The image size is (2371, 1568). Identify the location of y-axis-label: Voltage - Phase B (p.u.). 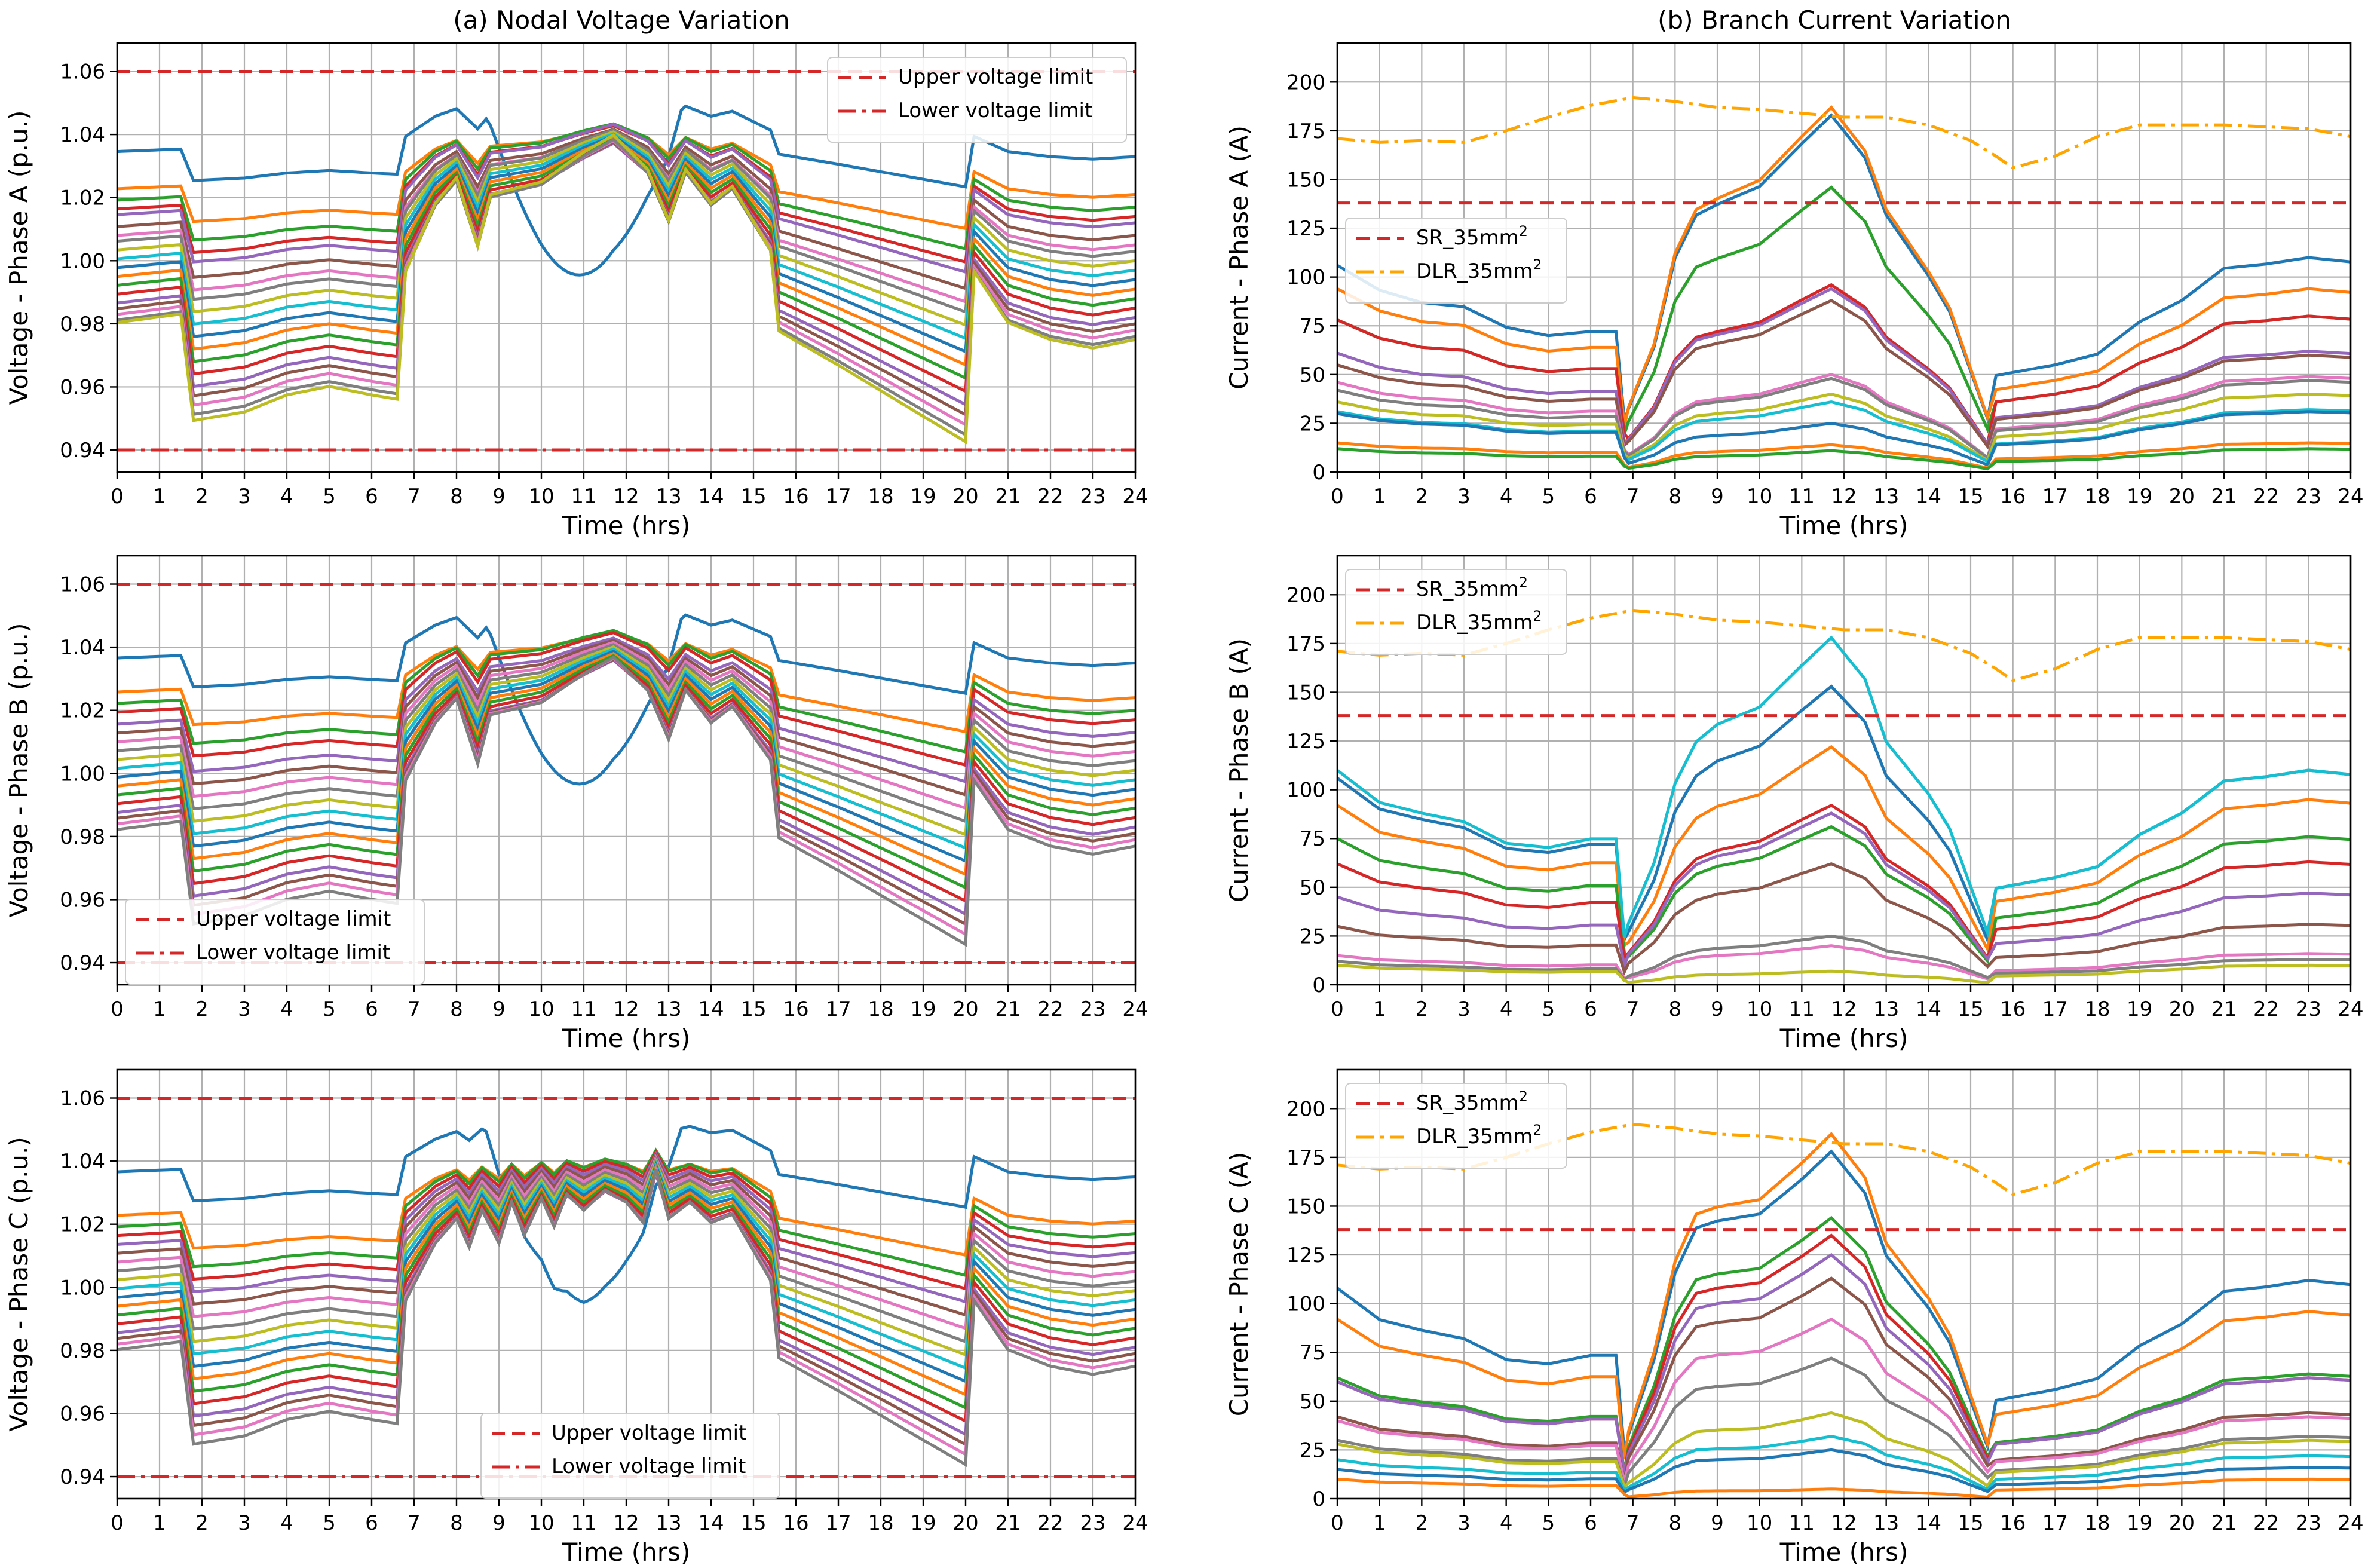
(18, 770).